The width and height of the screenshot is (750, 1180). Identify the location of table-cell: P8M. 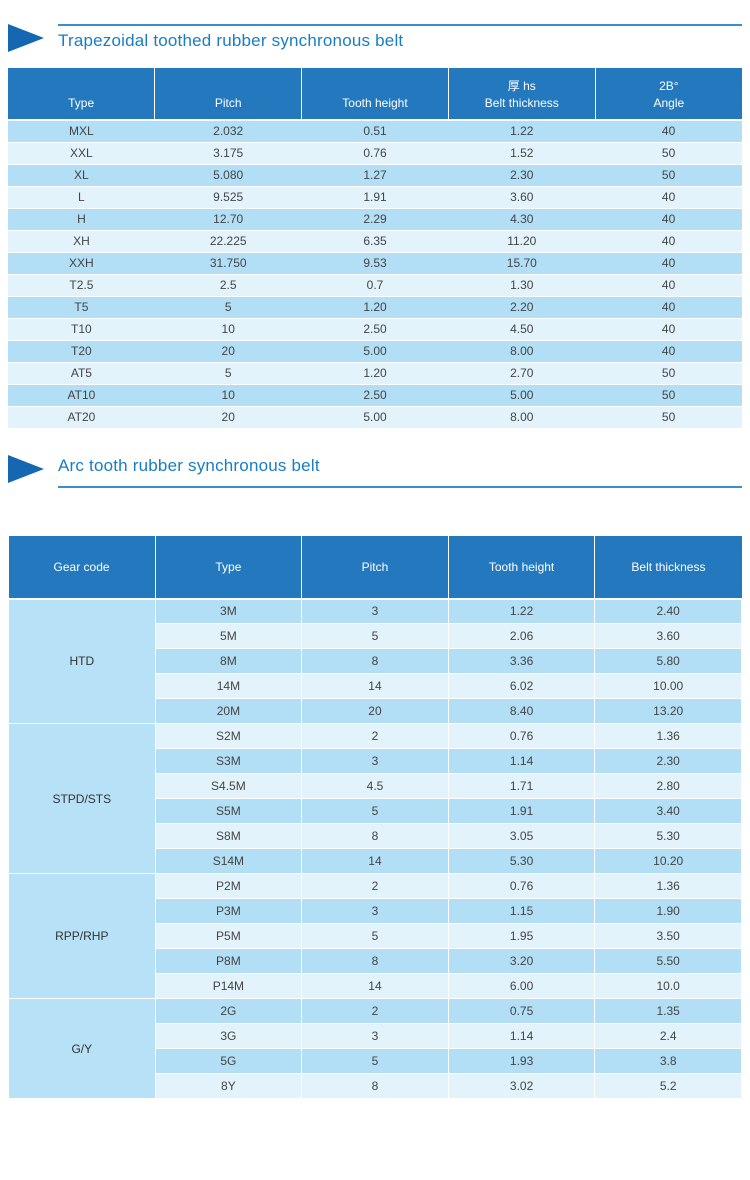
(228, 961).